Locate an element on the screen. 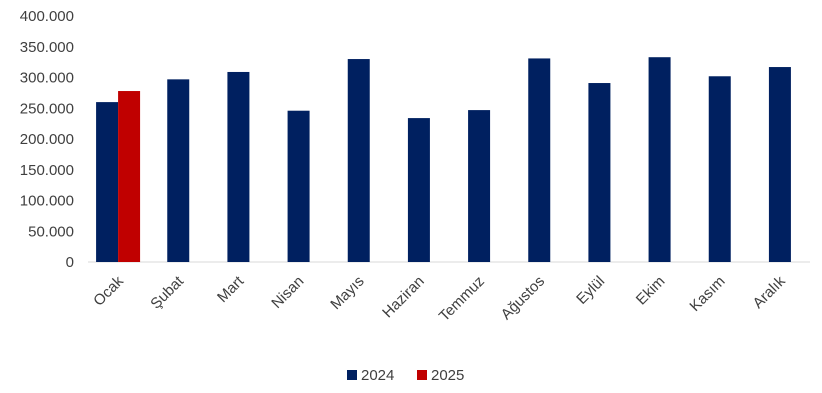 The height and width of the screenshot is (393, 822). y-tick-label: 300.000 is located at coordinates (47, 78).